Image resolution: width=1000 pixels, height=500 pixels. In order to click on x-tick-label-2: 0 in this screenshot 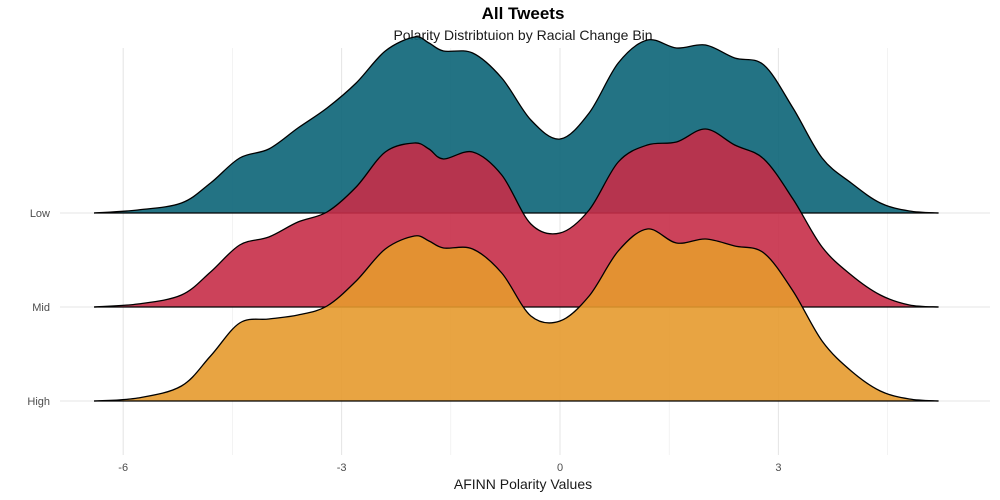, I will do `click(560, 468)`.